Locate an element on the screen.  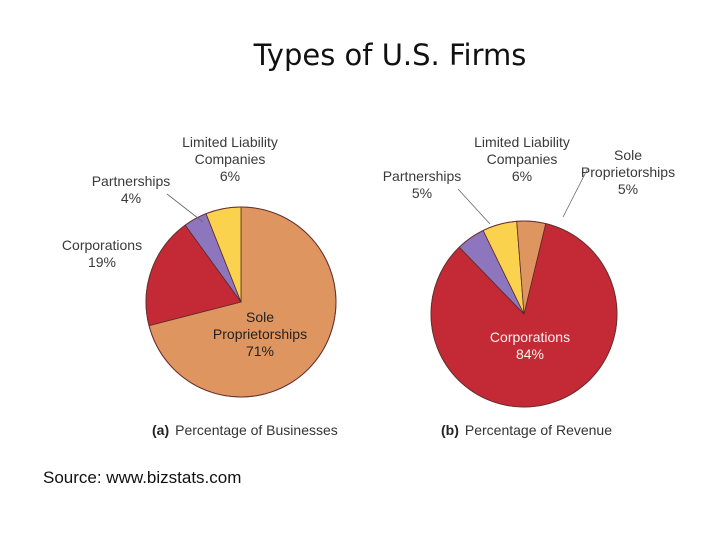
slice-label-sole-proprietorships: Sole Proprietorships 5% is located at coordinates (628, 172).